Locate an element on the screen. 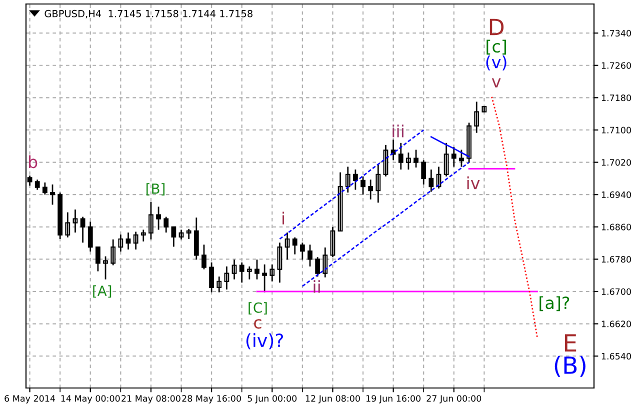 The height and width of the screenshot is (407, 636). annotation: v is located at coordinates (496, 83).